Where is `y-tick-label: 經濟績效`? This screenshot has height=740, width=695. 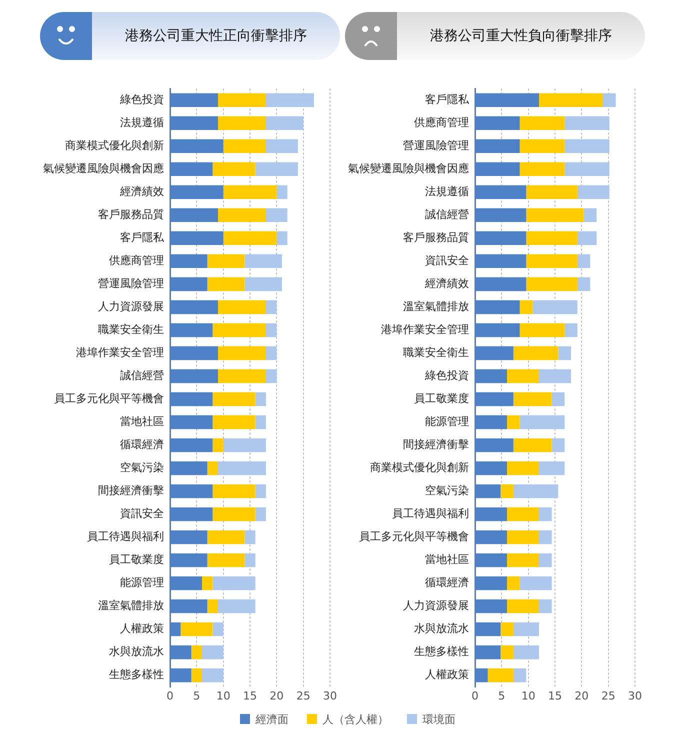
y-tick-label: 經濟績效 is located at coordinates (446, 283).